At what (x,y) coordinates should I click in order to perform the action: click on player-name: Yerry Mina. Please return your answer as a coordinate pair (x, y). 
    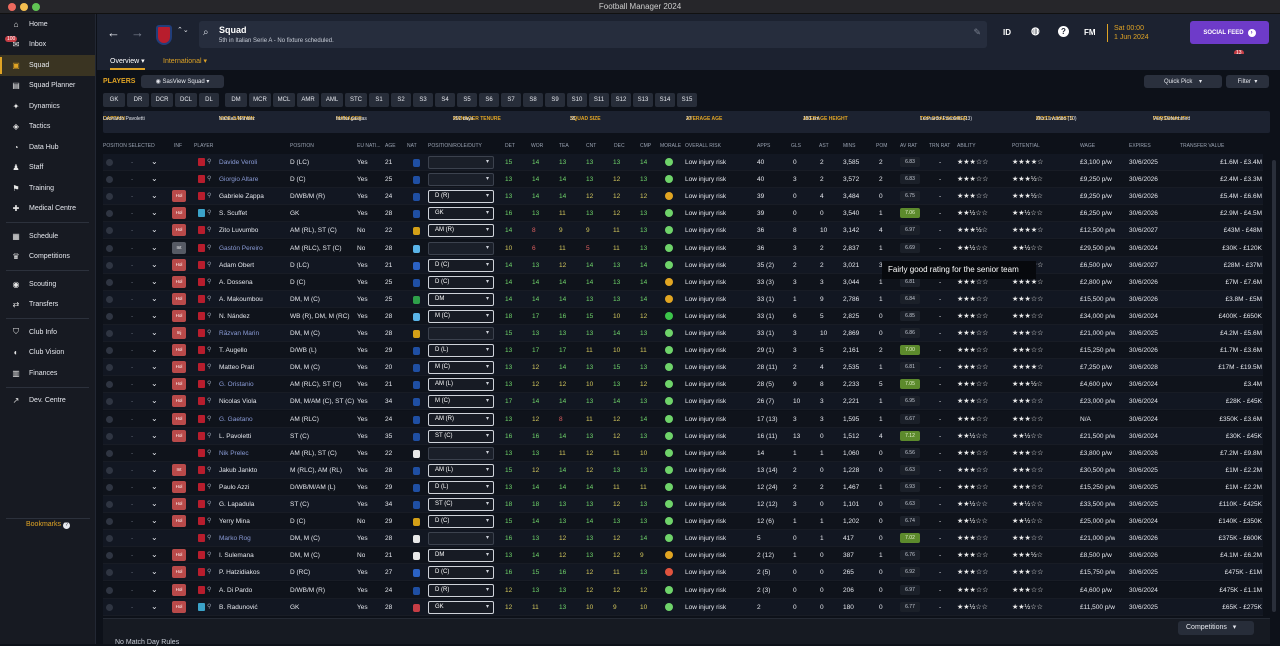
    Looking at the image, I should click on (234, 522).